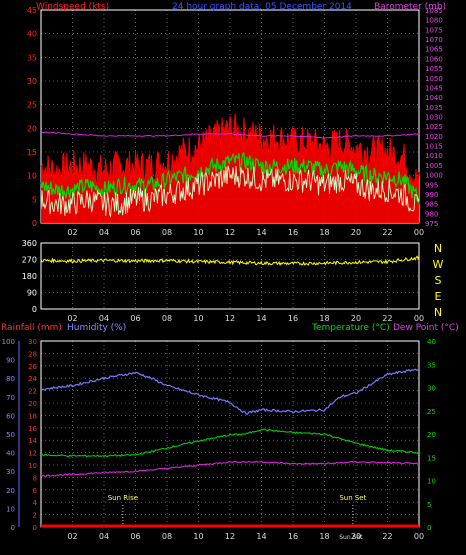 This screenshot has height=555, width=466. What do you see at coordinates (438, 248) in the screenshot?
I see `compass-label: N` at bounding box center [438, 248].